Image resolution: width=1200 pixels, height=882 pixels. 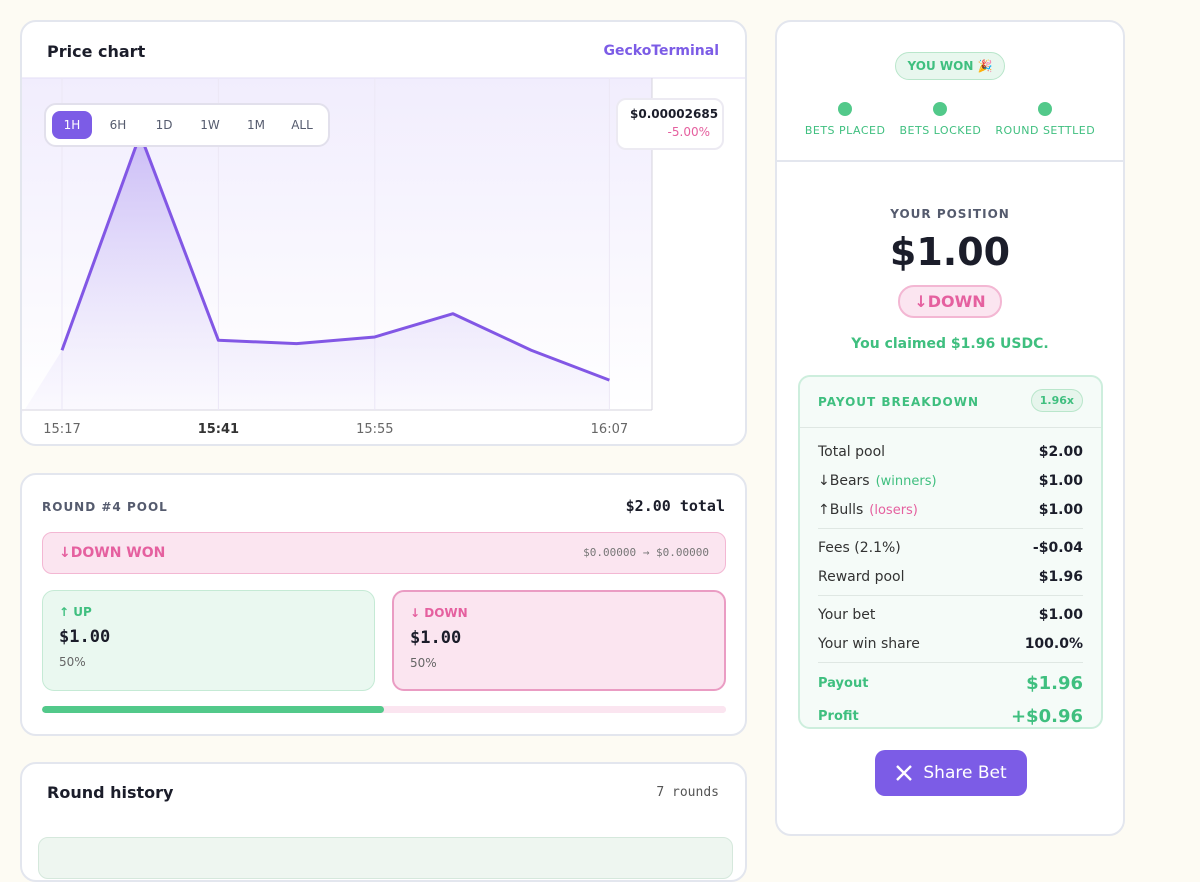 I want to click on step-label: BETS PLACED, so click(x=845, y=130).